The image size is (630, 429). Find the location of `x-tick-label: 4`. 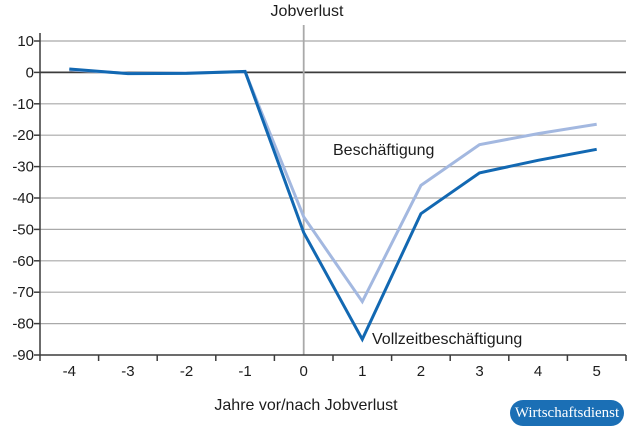

x-tick-label: 4 is located at coordinates (538, 371).